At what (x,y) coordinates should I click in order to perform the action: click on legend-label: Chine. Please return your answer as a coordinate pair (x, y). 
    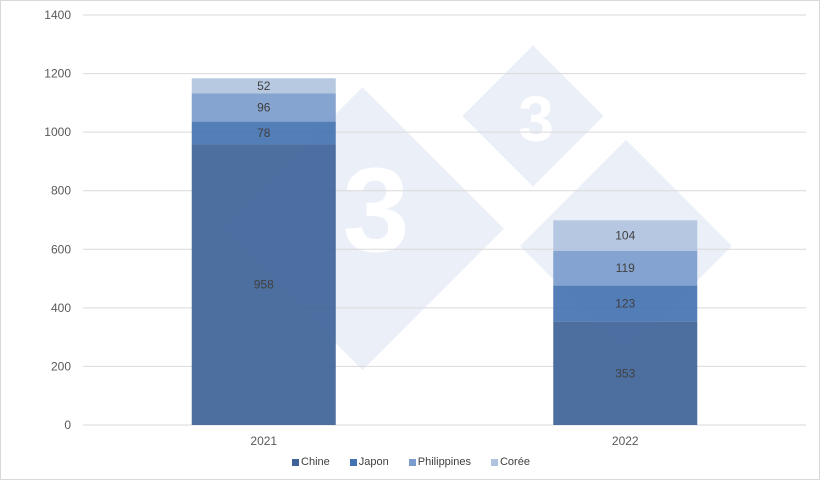
    Looking at the image, I should click on (315, 462).